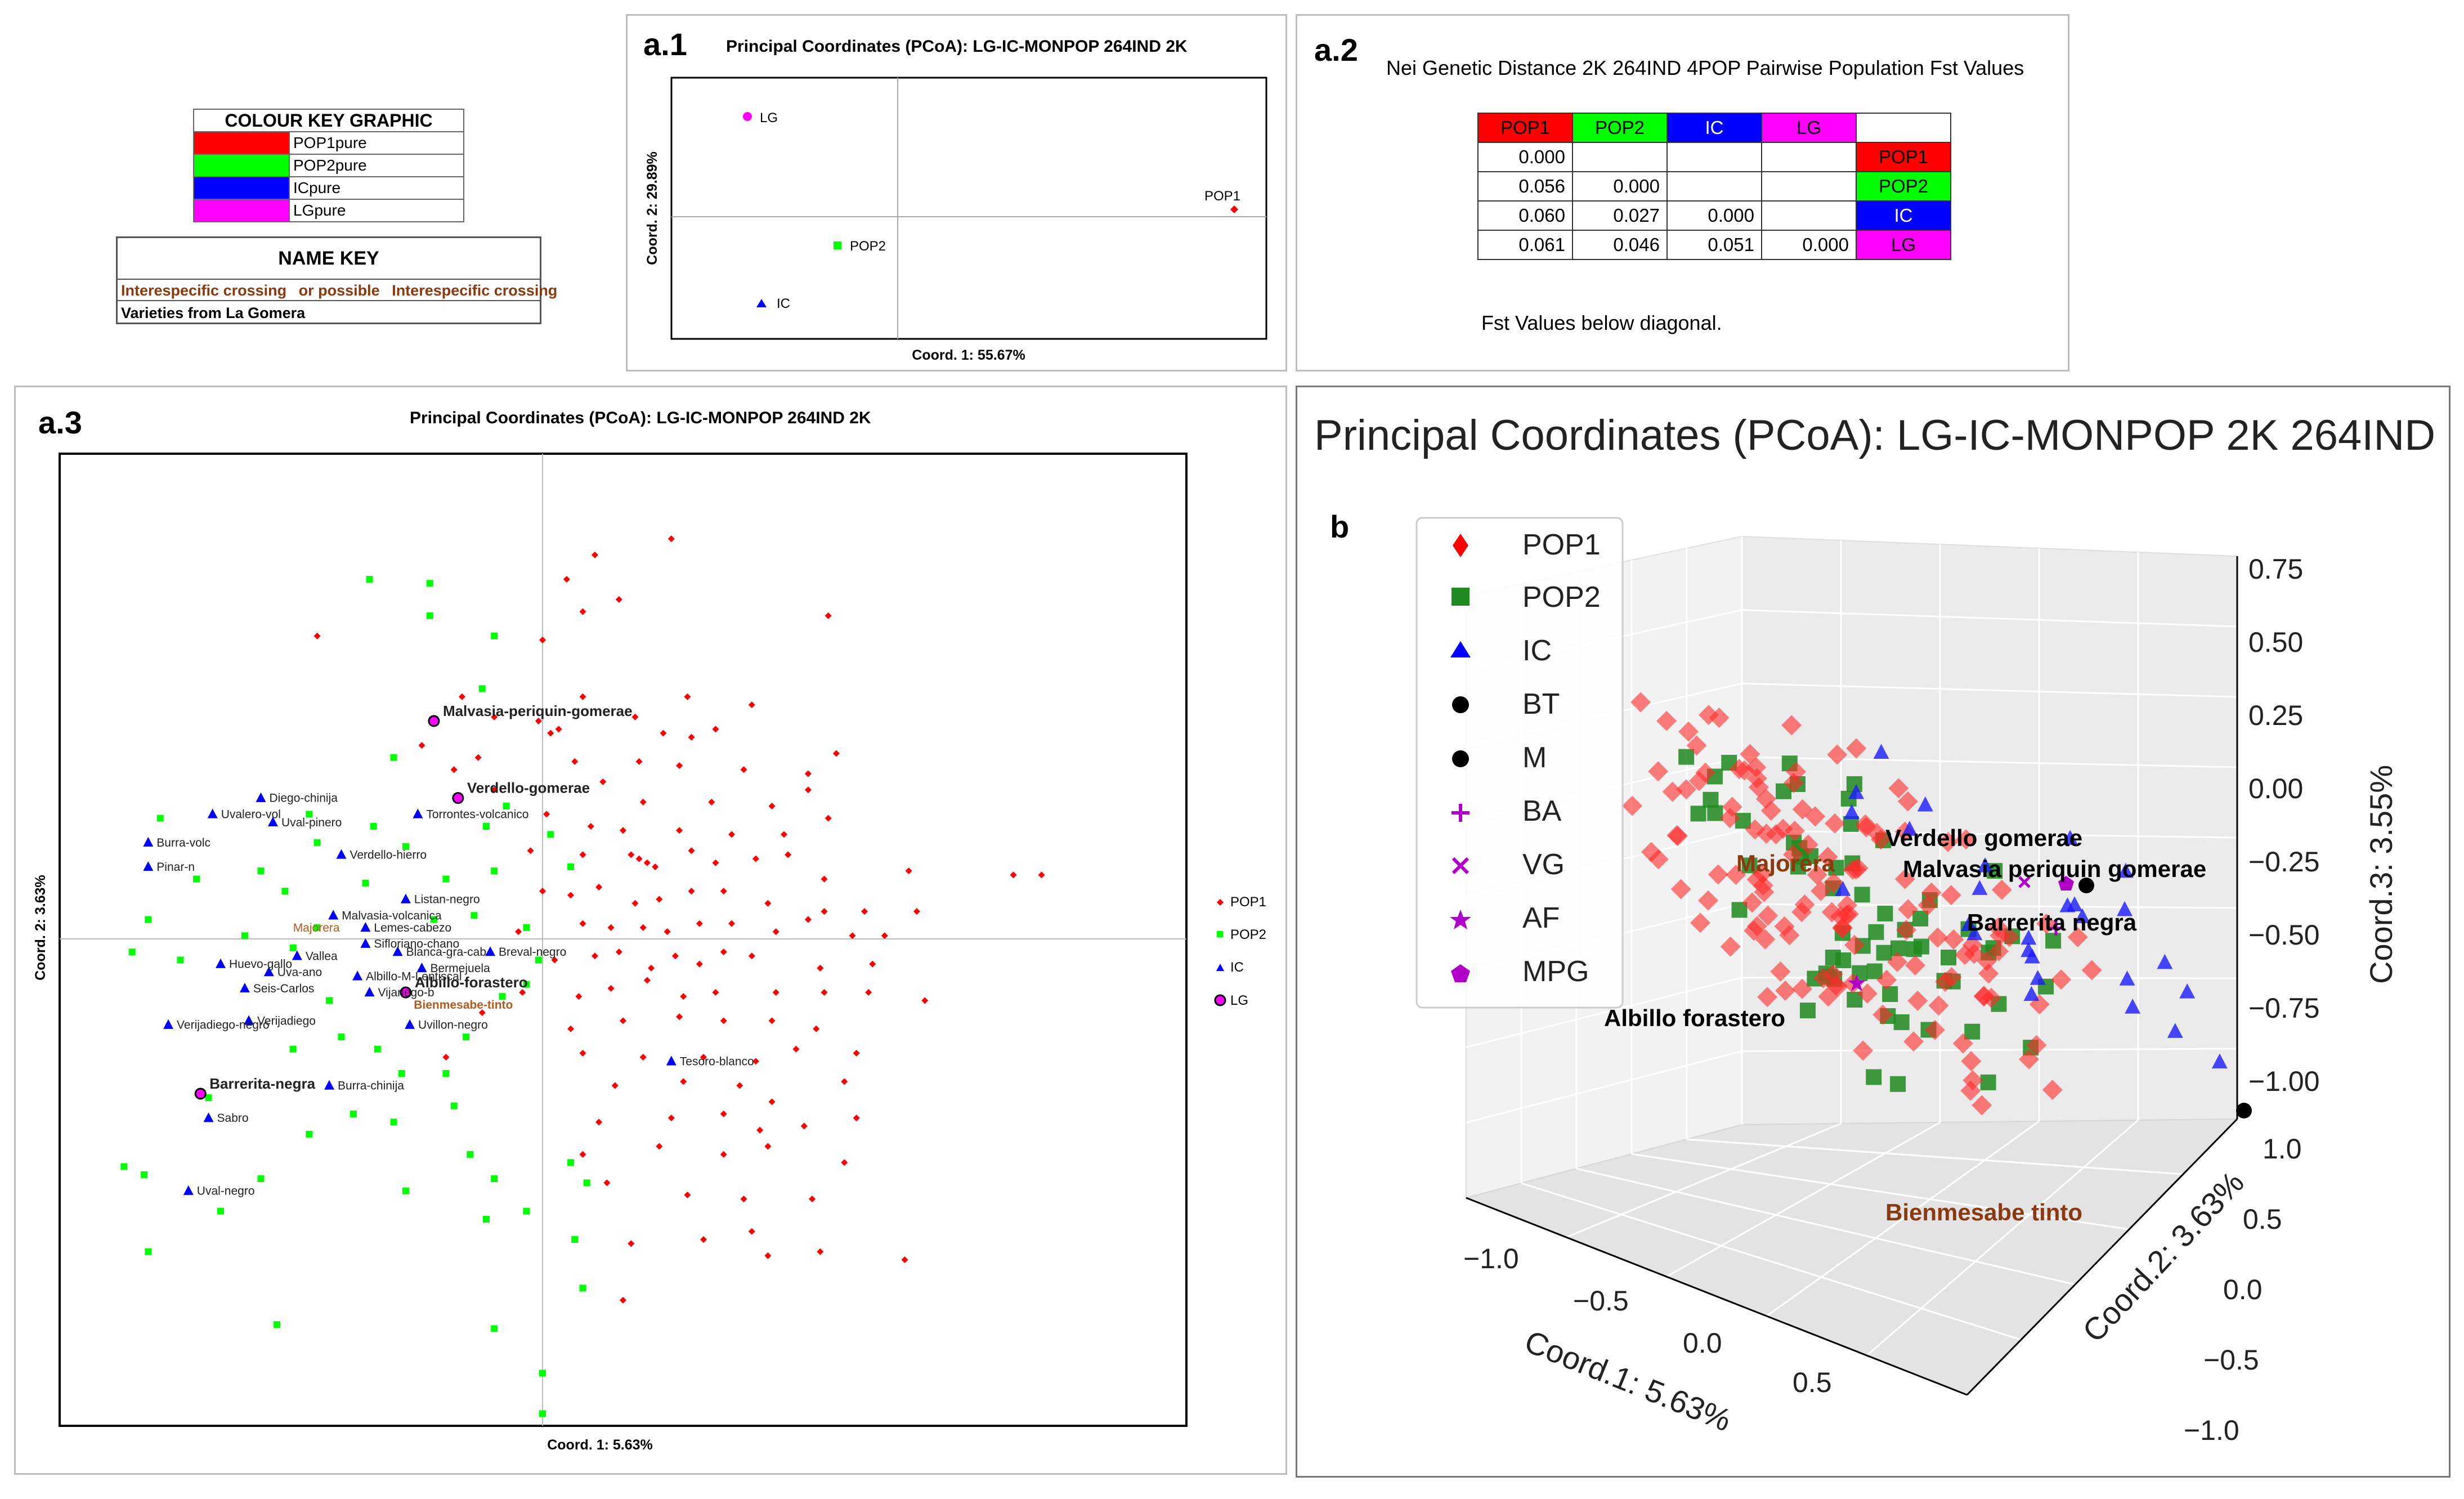 The width and height of the screenshot is (2464, 1499). What do you see at coordinates (2262, 1219) in the screenshot?
I see `b-y-tick: 0.5` at bounding box center [2262, 1219].